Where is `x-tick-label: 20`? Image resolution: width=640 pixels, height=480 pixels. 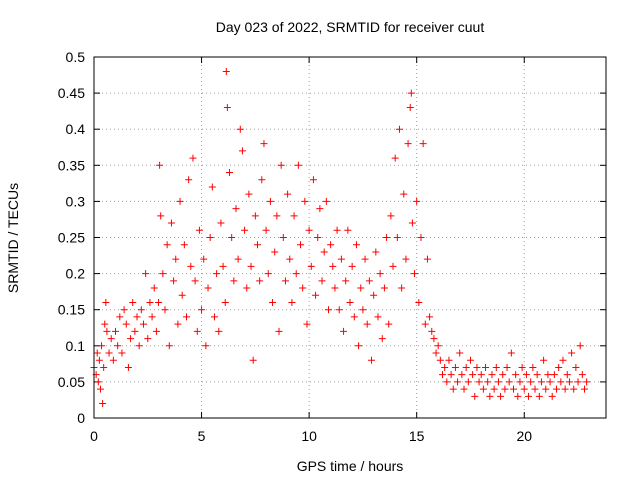
x-tick-label: 20 is located at coordinates (524, 436).